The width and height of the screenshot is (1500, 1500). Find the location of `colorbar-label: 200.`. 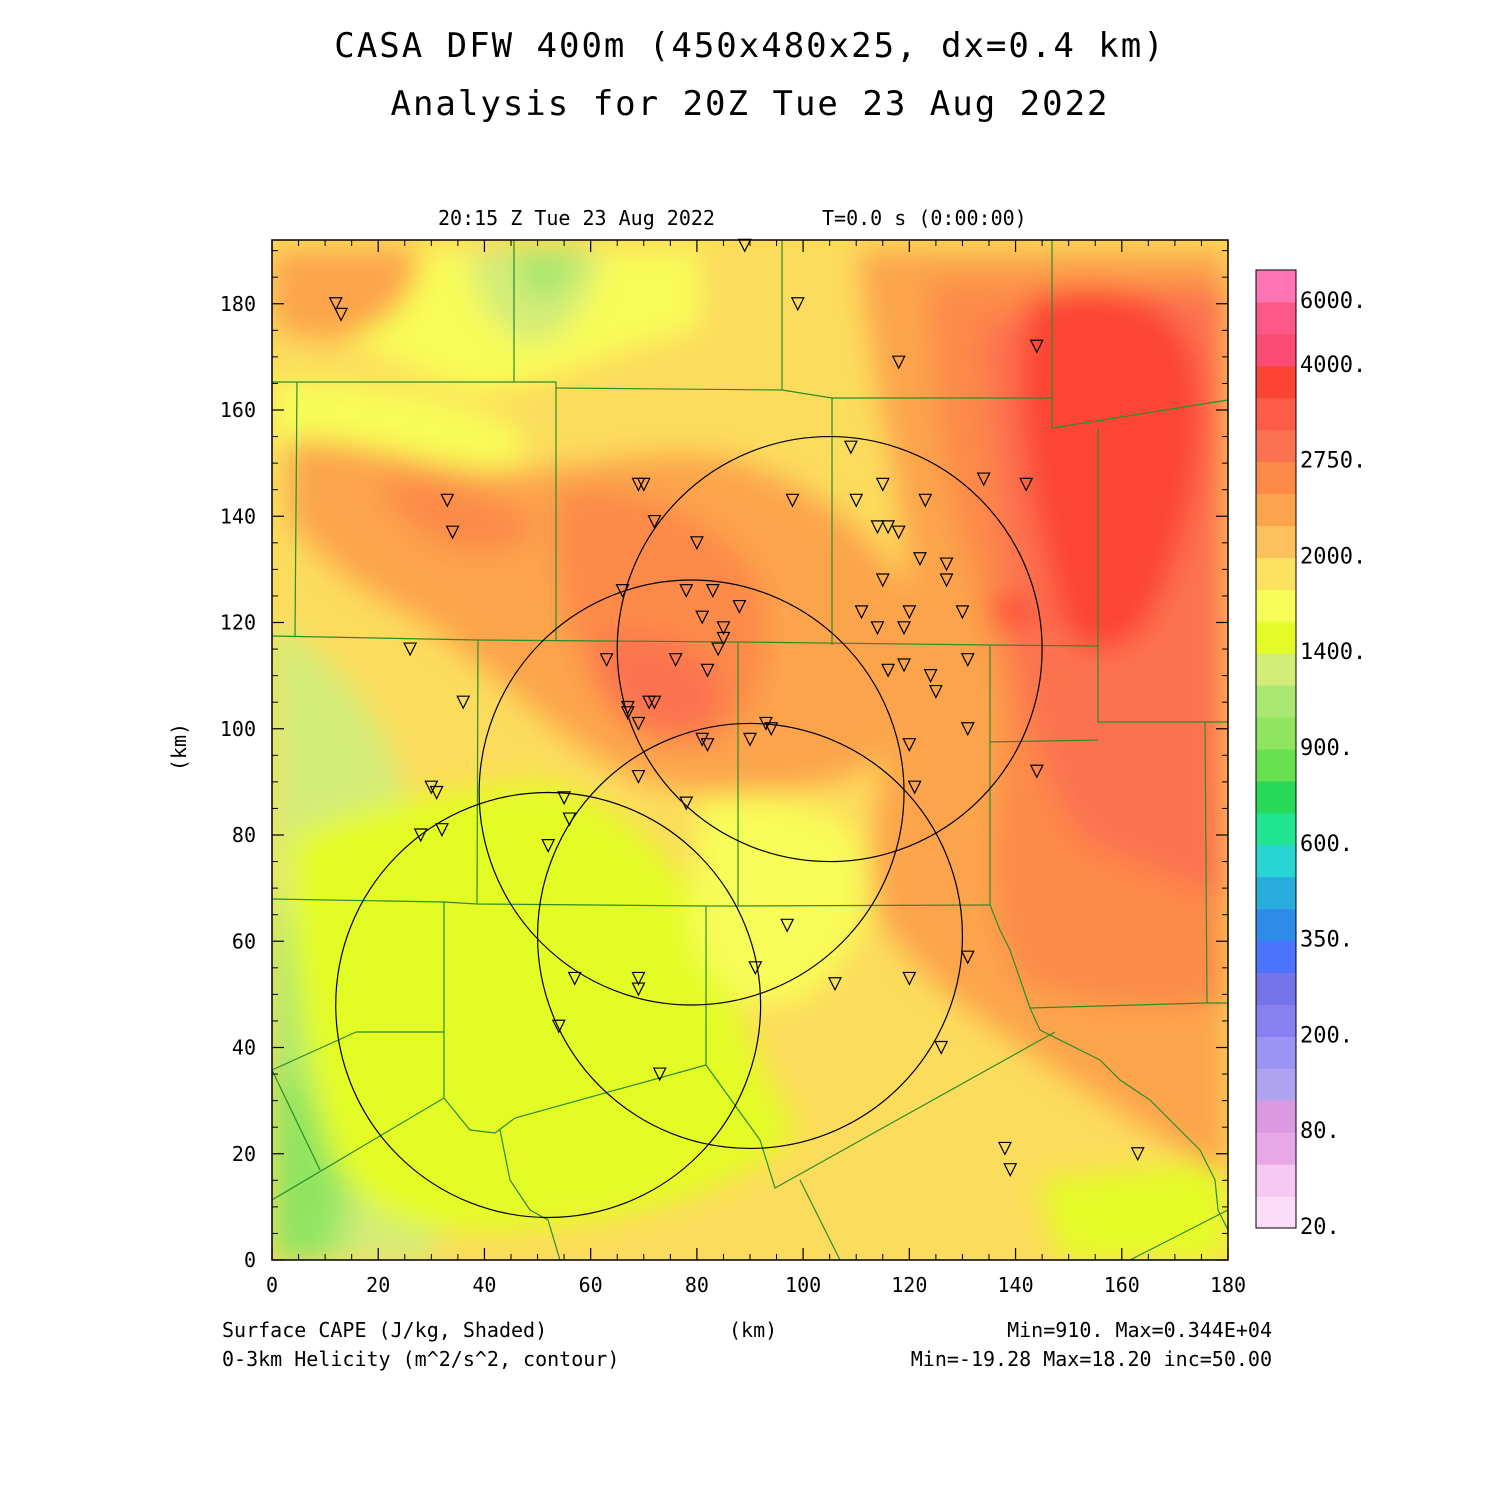

colorbar-label: 200. is located at coordinates (1326, 1035).